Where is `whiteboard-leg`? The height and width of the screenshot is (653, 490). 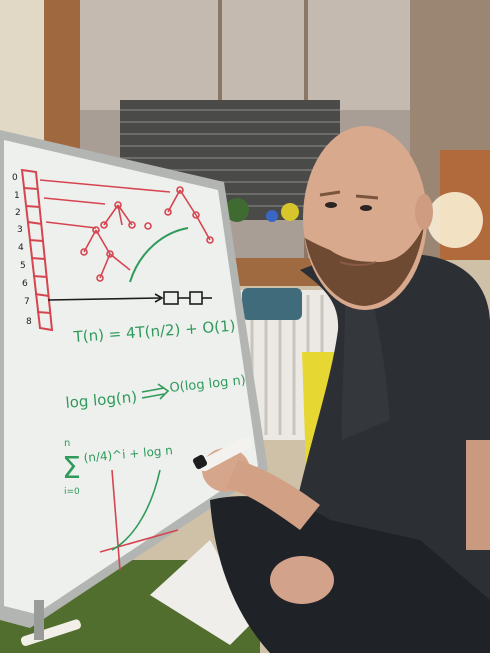 whiteboard-leg is located at coordinates (39, 620).